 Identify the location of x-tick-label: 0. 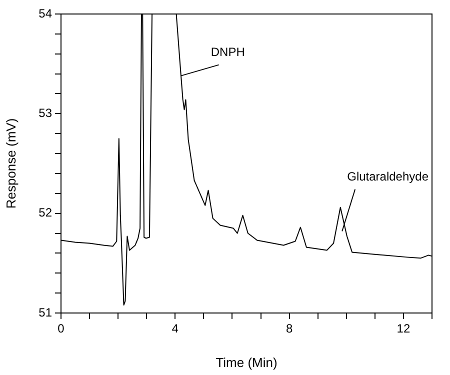
(61, 329).